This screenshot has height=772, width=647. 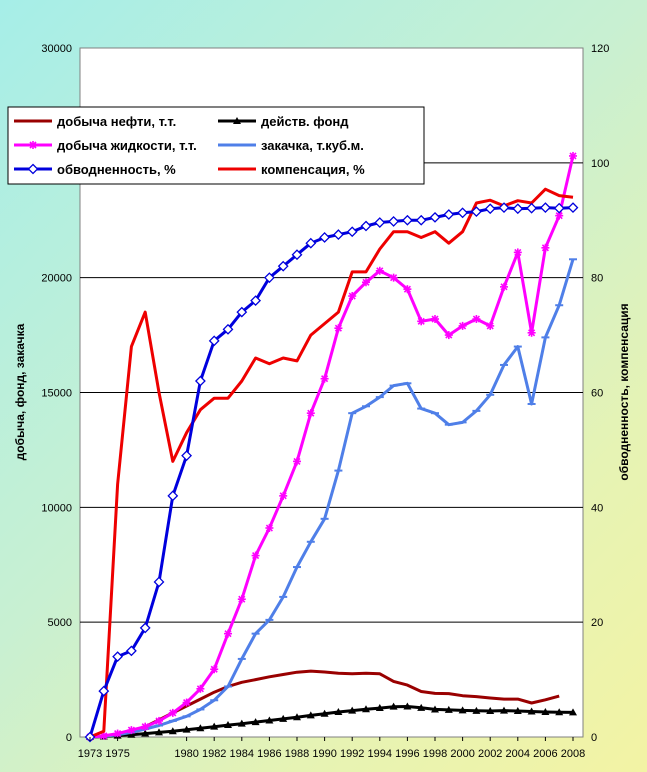 I want to click on y-tick-label-4: 20000, so click(x=56, y=279).